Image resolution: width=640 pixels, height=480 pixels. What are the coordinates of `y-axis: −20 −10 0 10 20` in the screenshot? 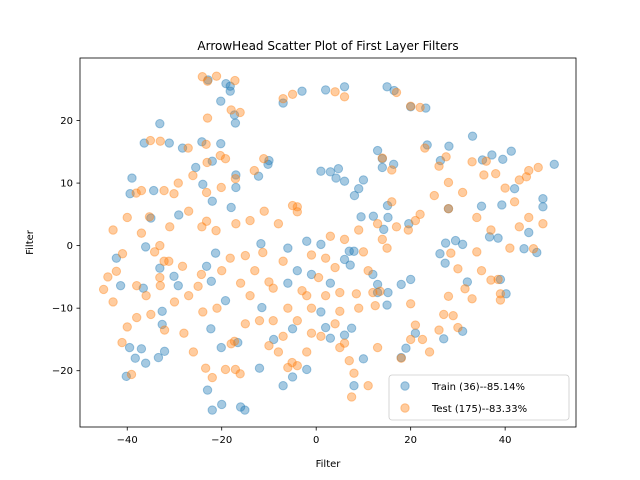 It's located at (66, 246).